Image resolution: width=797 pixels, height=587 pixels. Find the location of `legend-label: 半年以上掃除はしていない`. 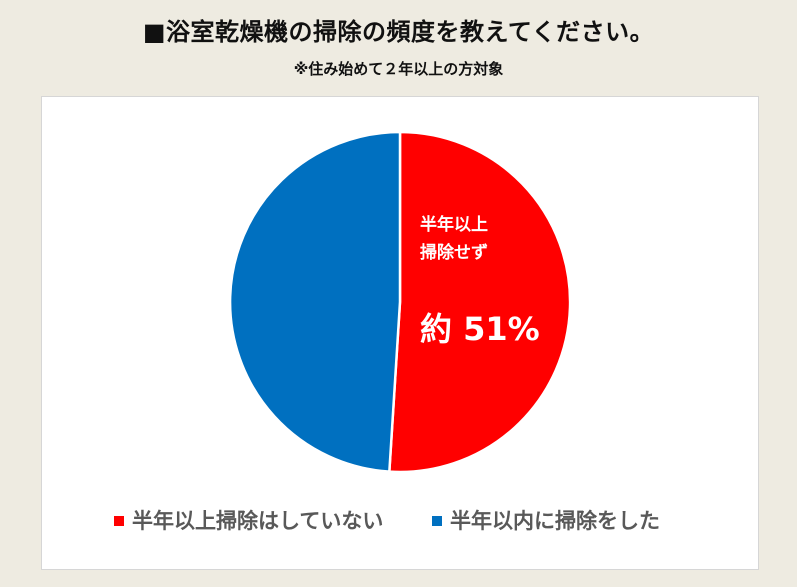

legend-label: 半年以上掃除はしていない is located at coordinates (257, 521).